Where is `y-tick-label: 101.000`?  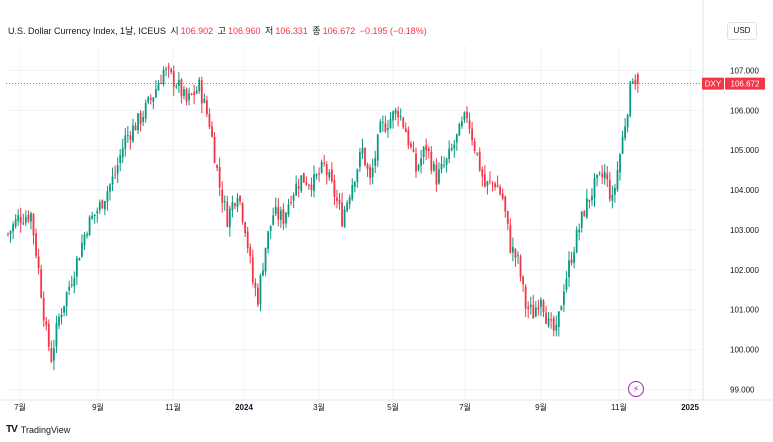 y-tick-label: 101.000 is located at coordinates (744, 310).